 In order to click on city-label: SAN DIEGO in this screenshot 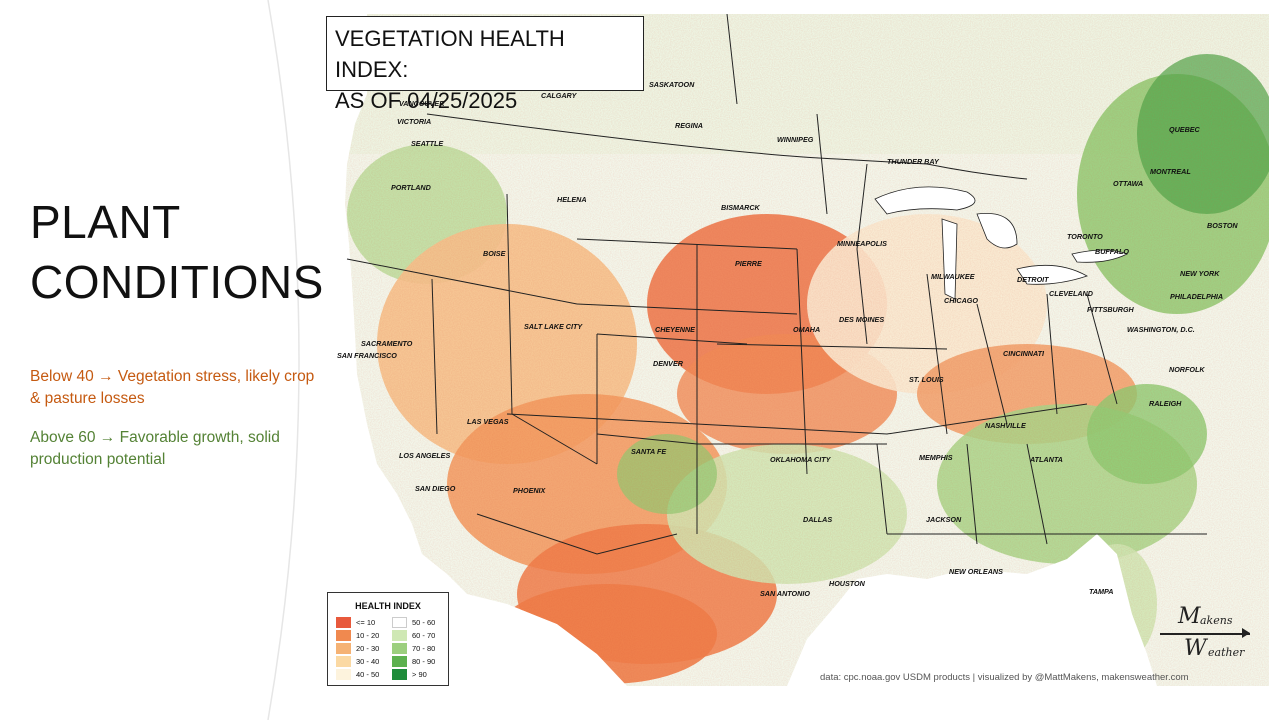, I will do `click(435, 488)`.